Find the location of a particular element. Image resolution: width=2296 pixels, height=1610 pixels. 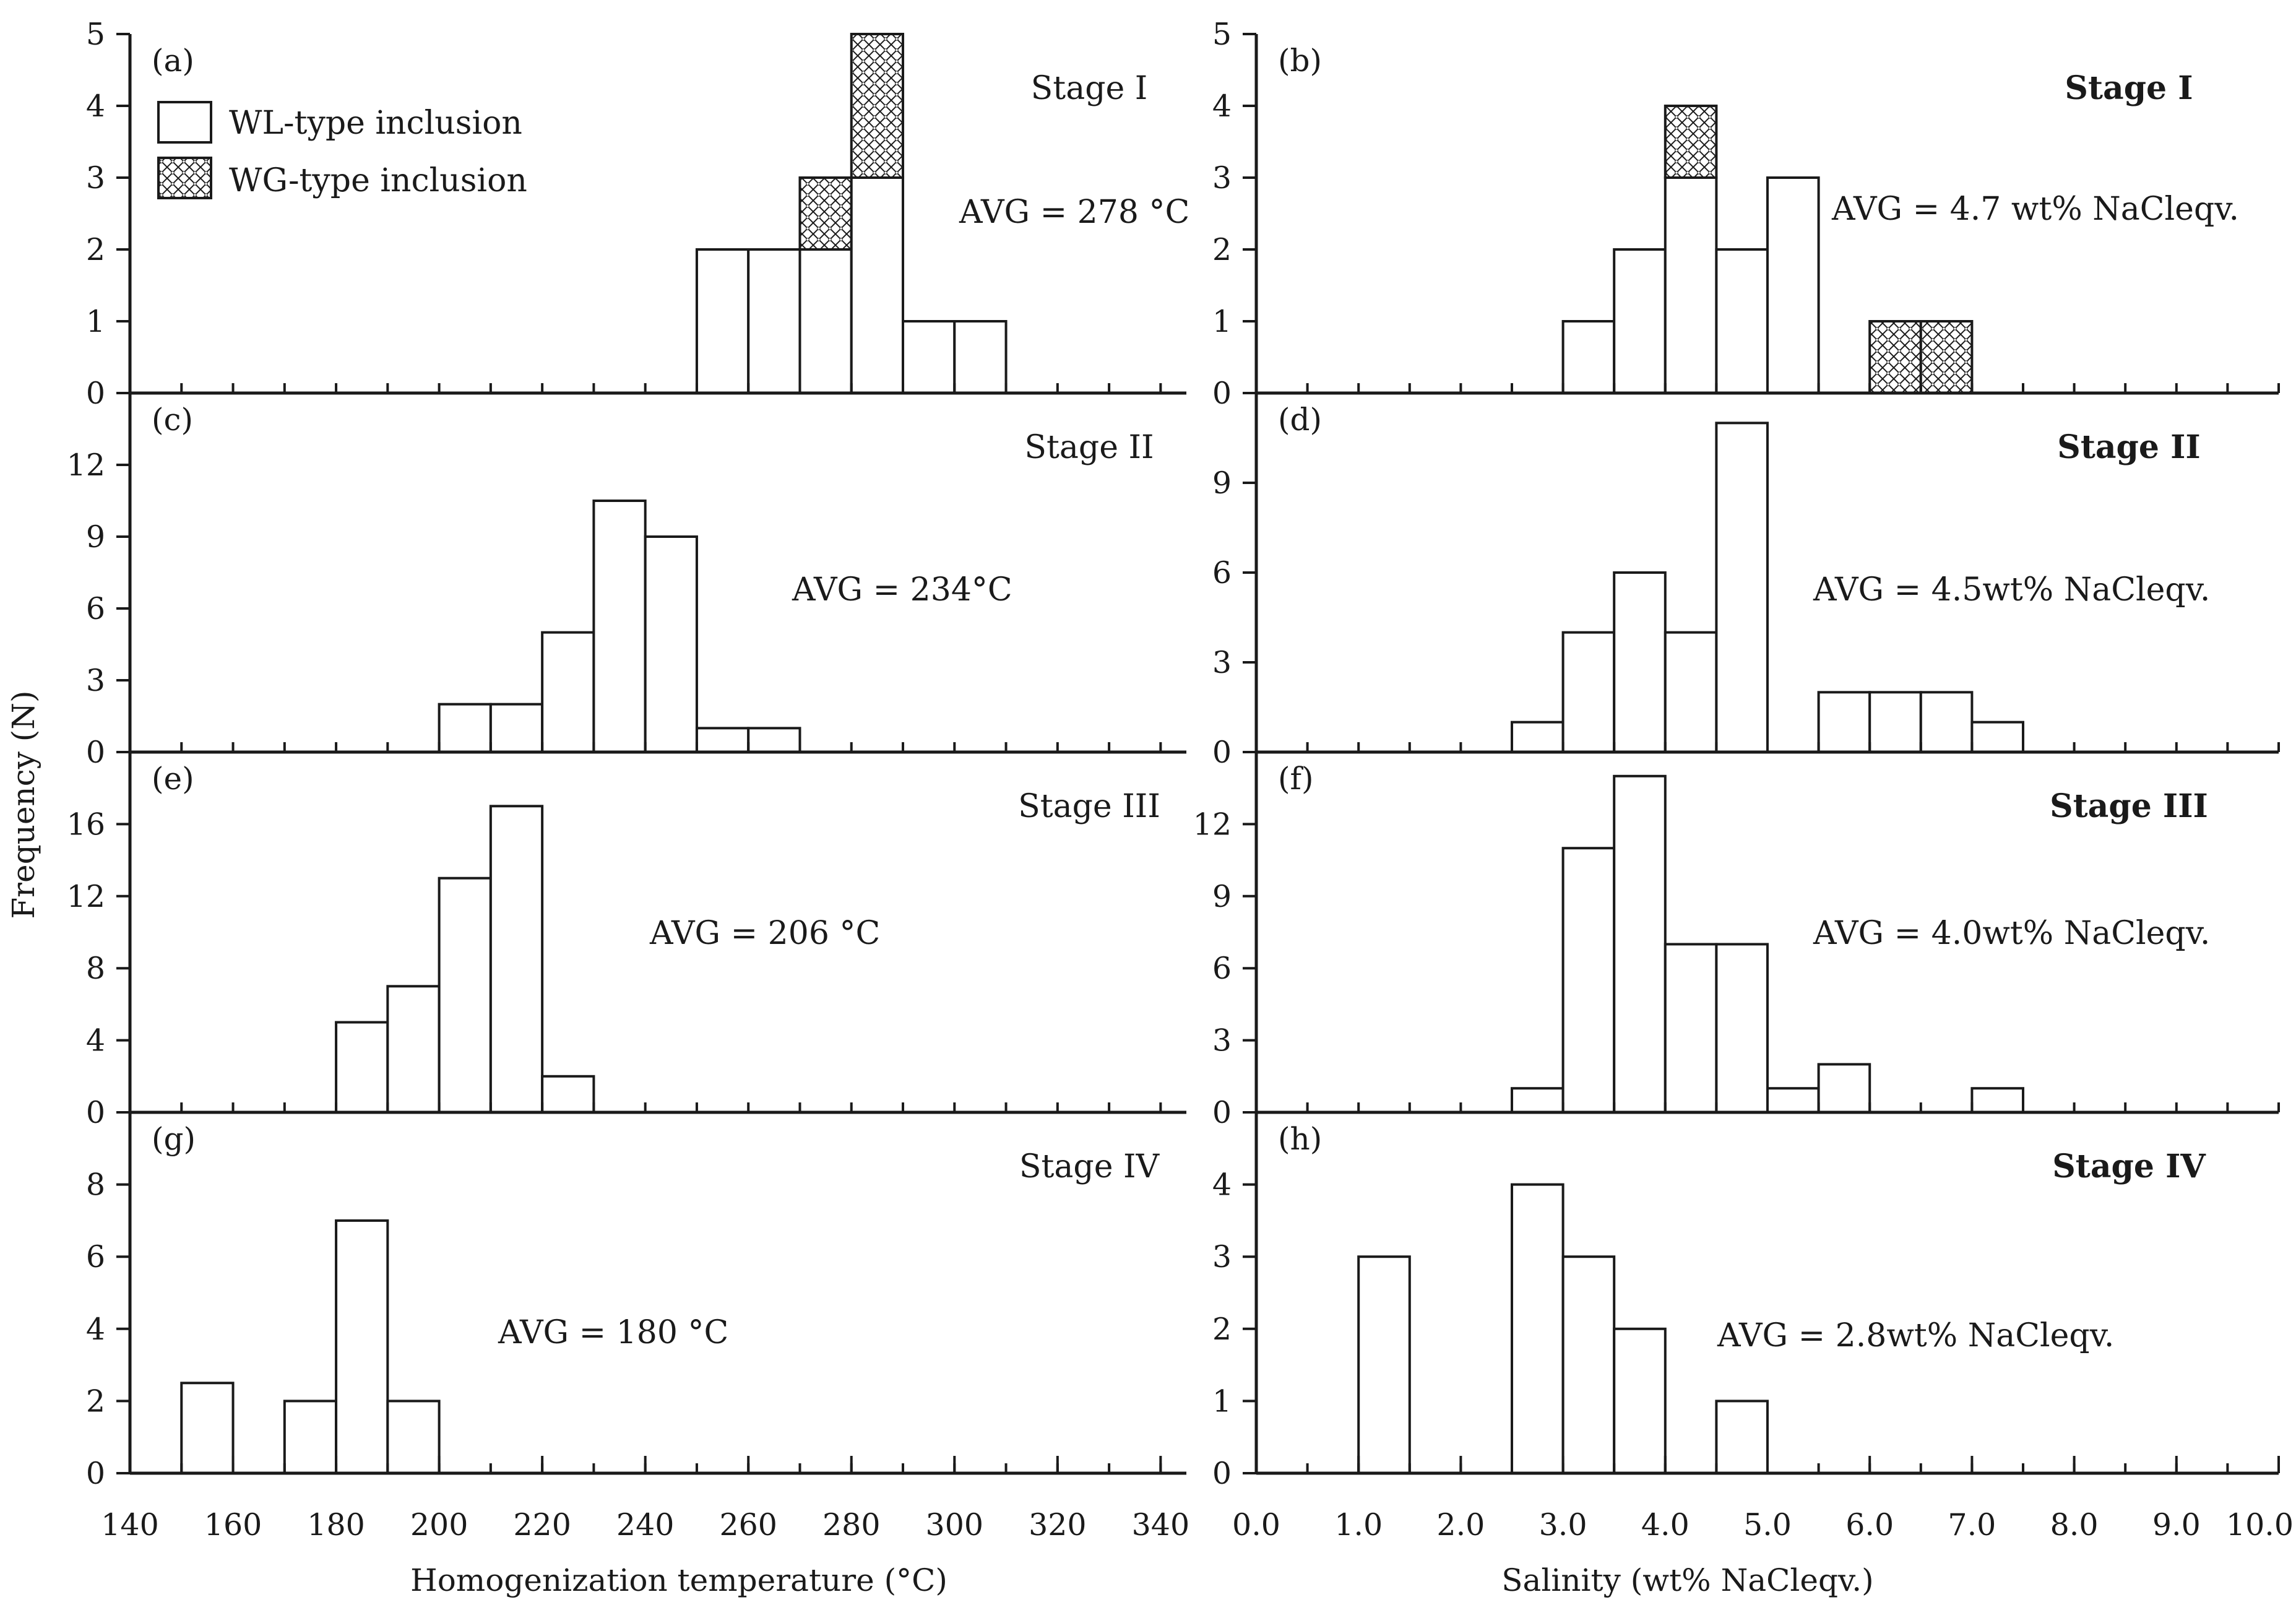

bar-d-2.5-wl is located at coordinates (1537, 737).